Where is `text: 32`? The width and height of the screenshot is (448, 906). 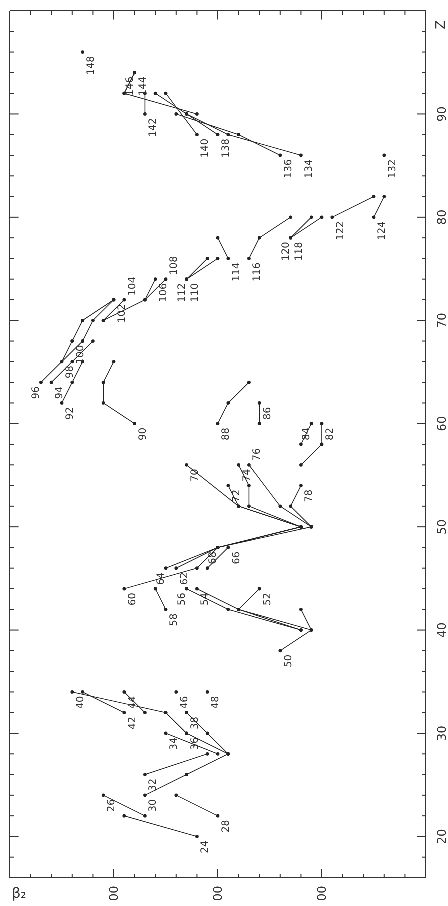
text: 32 is located at coordinates (154, 785).